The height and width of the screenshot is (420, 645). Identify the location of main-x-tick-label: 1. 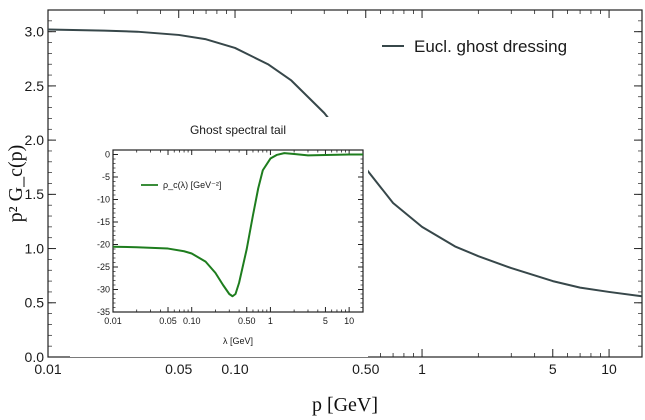
(422, 369).